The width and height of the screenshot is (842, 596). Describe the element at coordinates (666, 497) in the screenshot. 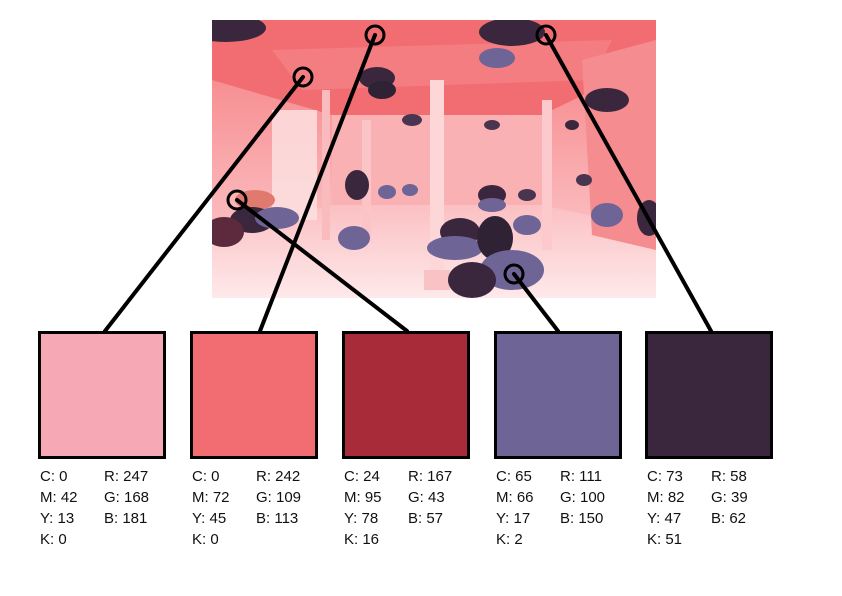

I see `cmyk-m: M: 82` at that location.